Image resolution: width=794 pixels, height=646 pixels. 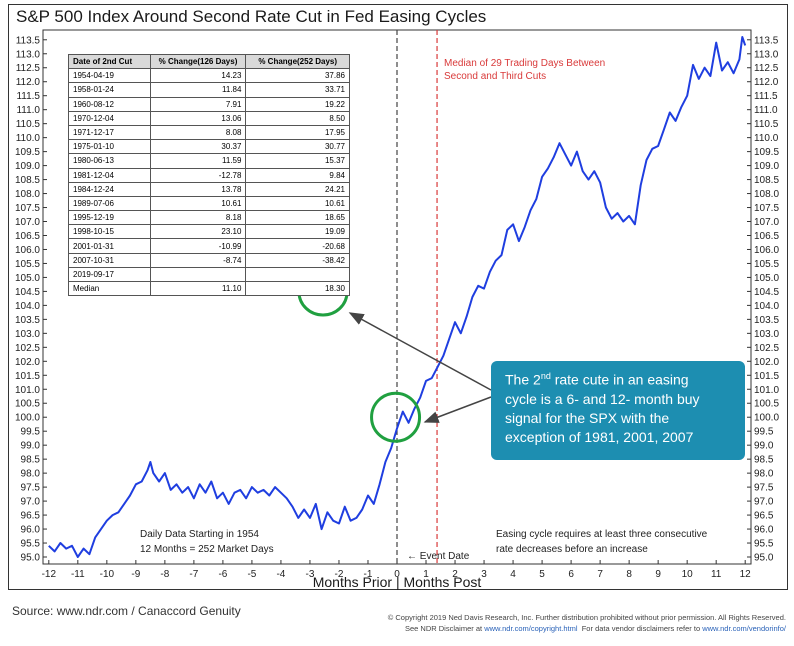 I want to click on table-cell: 1995-12-19, so click(x=109, y=218).